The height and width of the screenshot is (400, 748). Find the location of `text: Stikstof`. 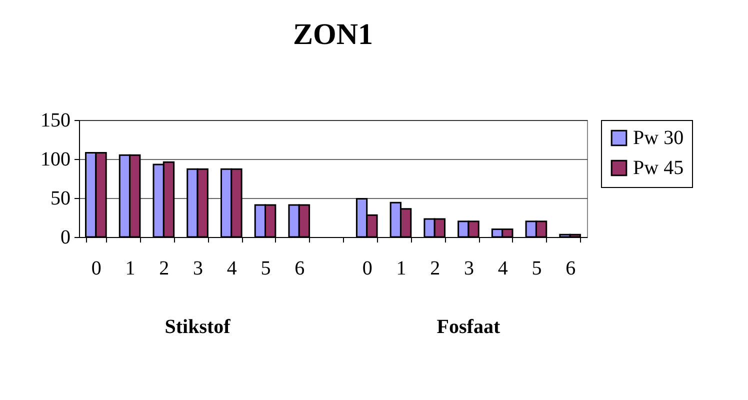

text: Stikstof is located at coordinates (197, 327).